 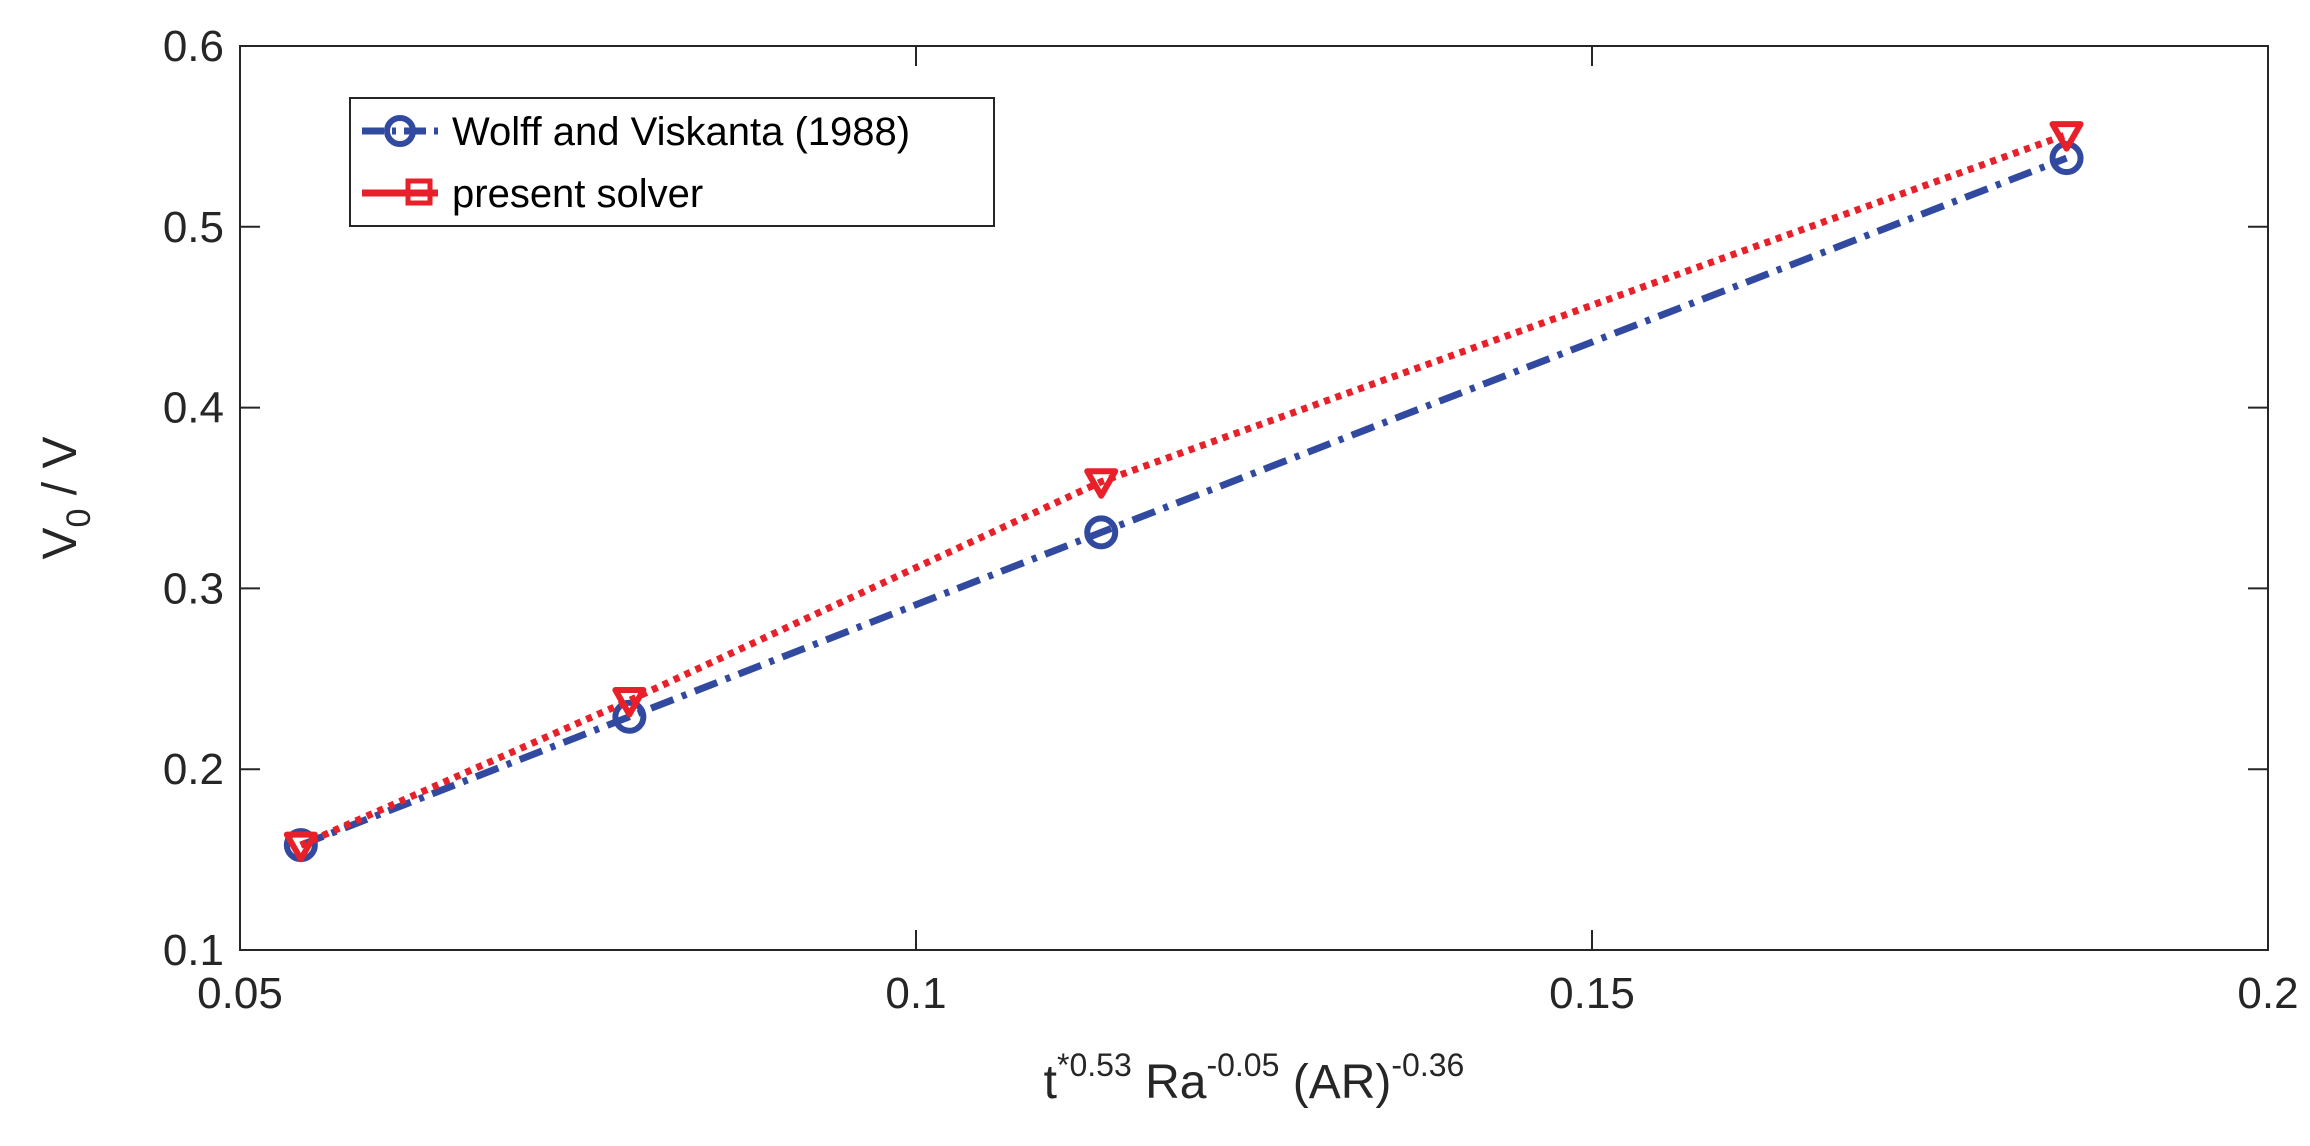 I want to click on y-axis-label: V0 / V, so click(x=66, y=498).